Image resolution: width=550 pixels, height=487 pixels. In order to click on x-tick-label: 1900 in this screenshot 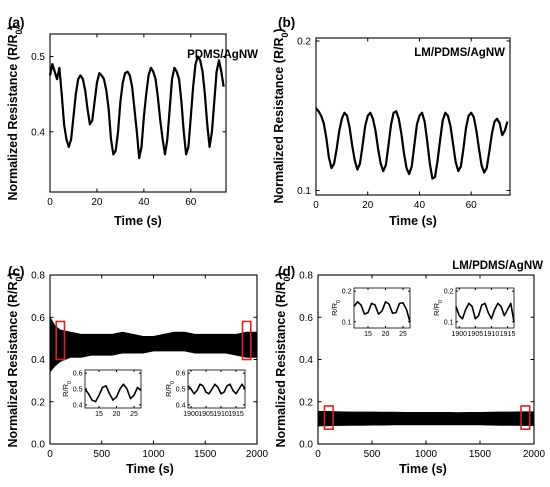, I will do `click(191, 414)`.